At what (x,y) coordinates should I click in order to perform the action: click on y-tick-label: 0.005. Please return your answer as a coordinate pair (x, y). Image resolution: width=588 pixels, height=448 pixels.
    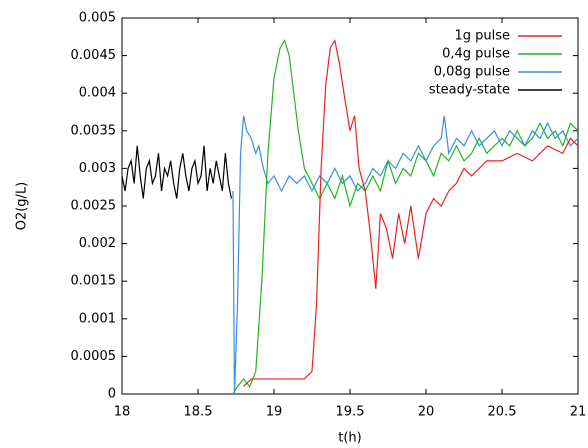
    Looking at the image, I should click on (97, 18).